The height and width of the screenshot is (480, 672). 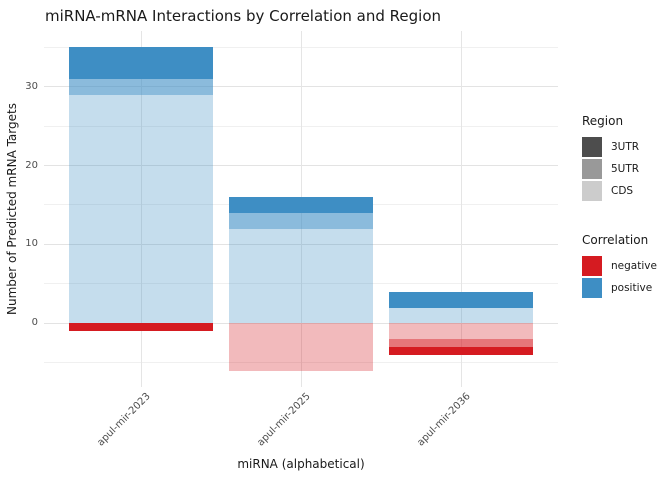 What do you see at coordinates (301, 276) in the screenshot?
I see `bar-apul-mir-2025-positive-CDS` at bounding box center [301, 276].